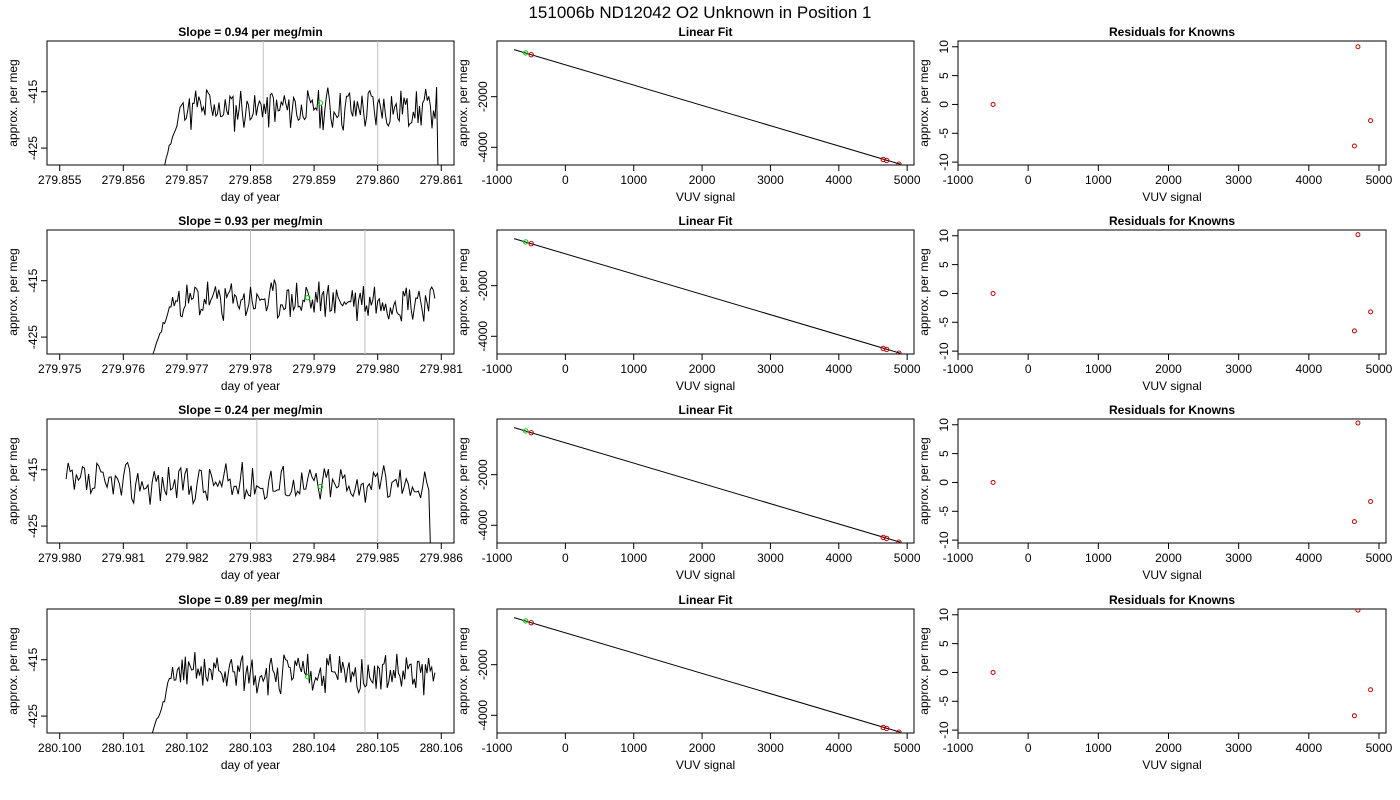 Image resolution: width=1400 pixels, height=800 pixels. Describe the element at coordinates (526, 53) in the screenshot. I see `unknown-point` at that location.